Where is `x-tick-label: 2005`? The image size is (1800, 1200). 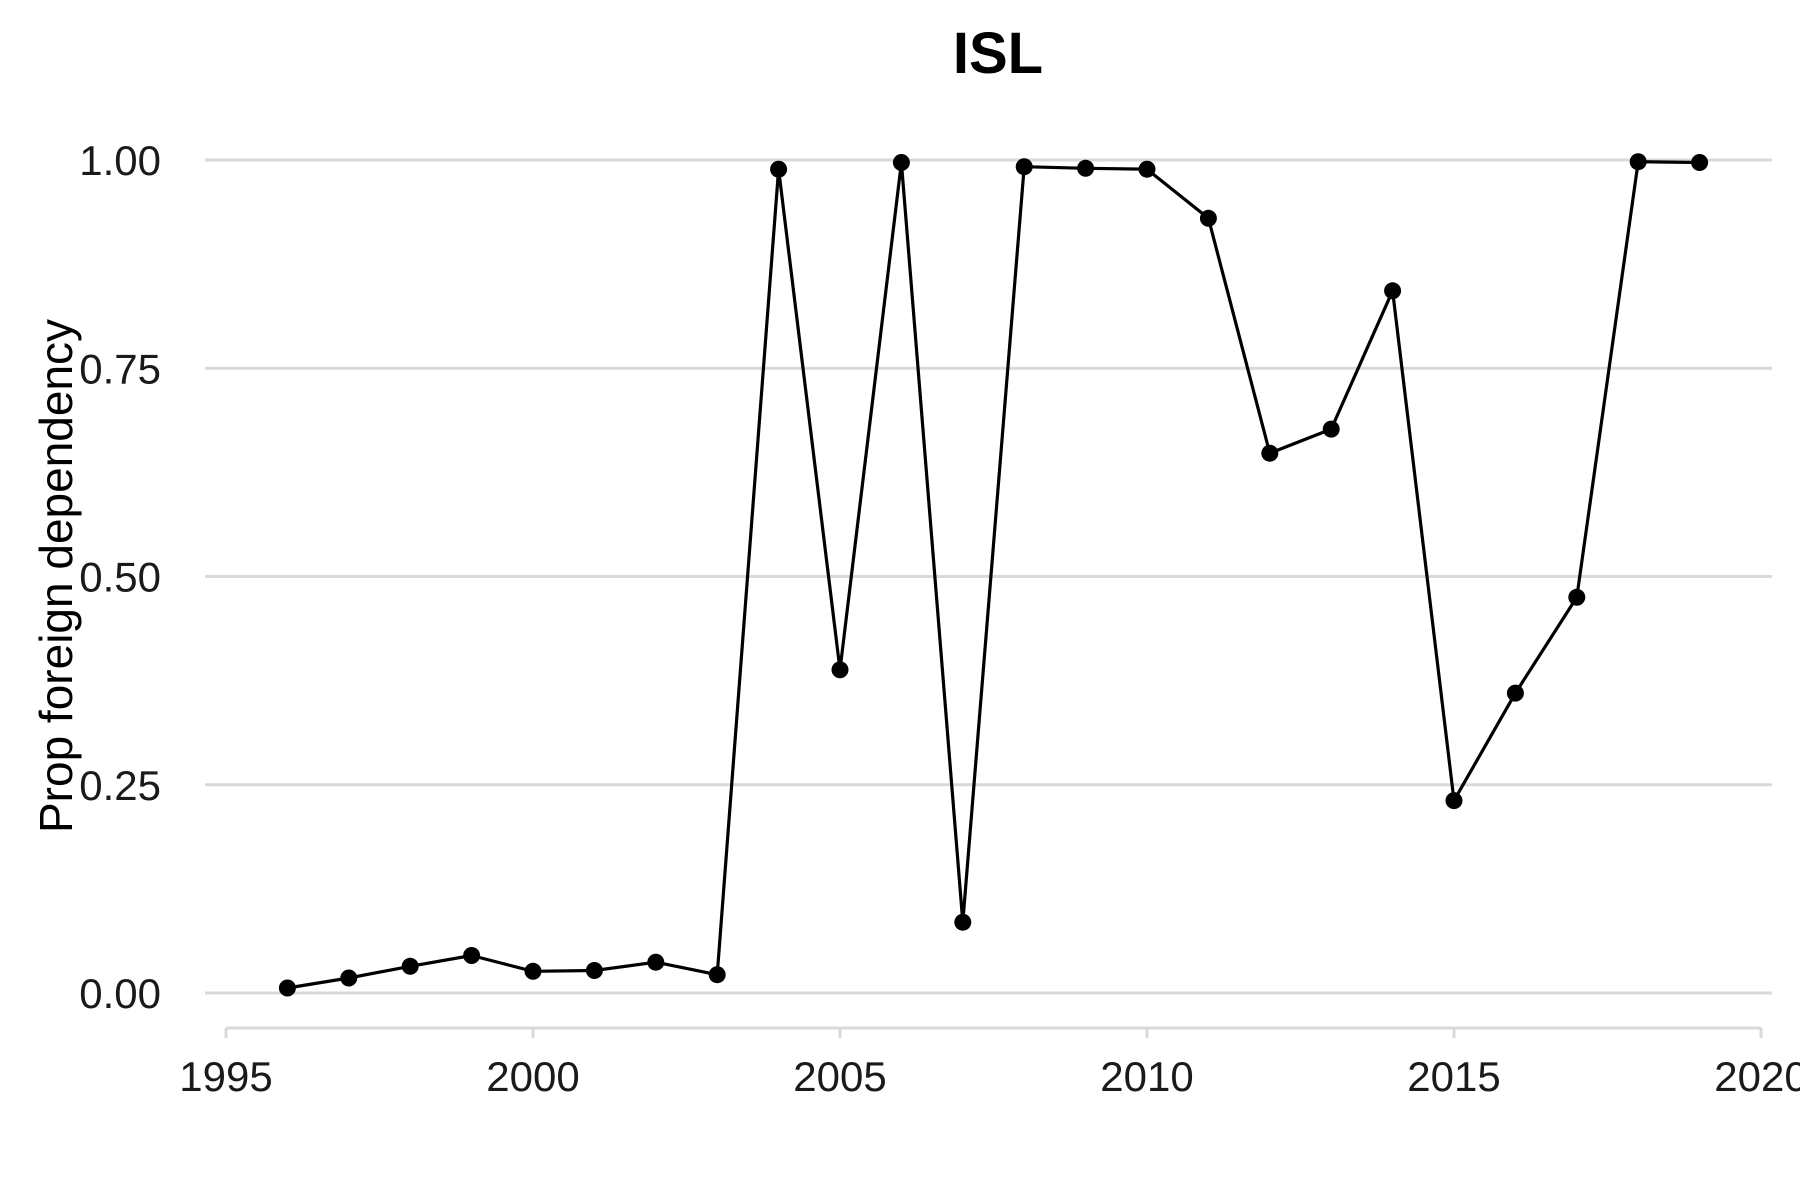
x-tick-label: 2005 is located at coordinates (839, 1076).